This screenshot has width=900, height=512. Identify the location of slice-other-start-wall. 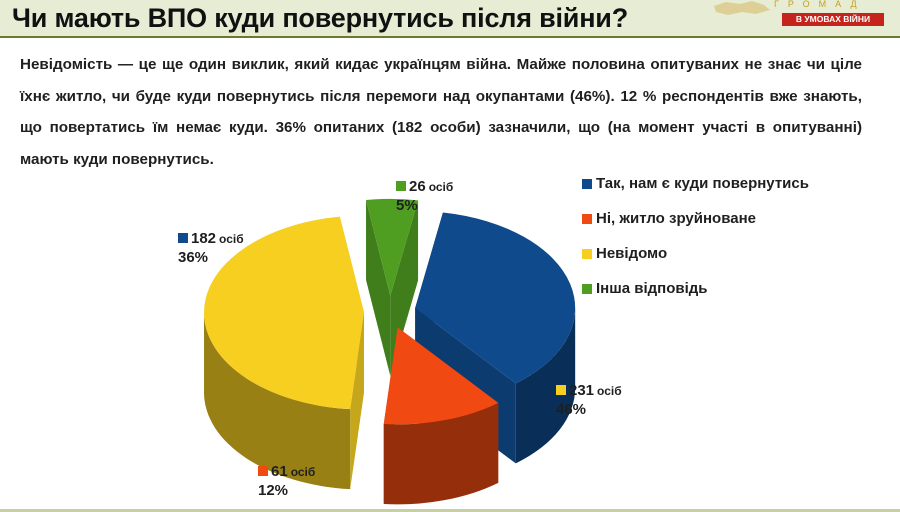
(378, 288).